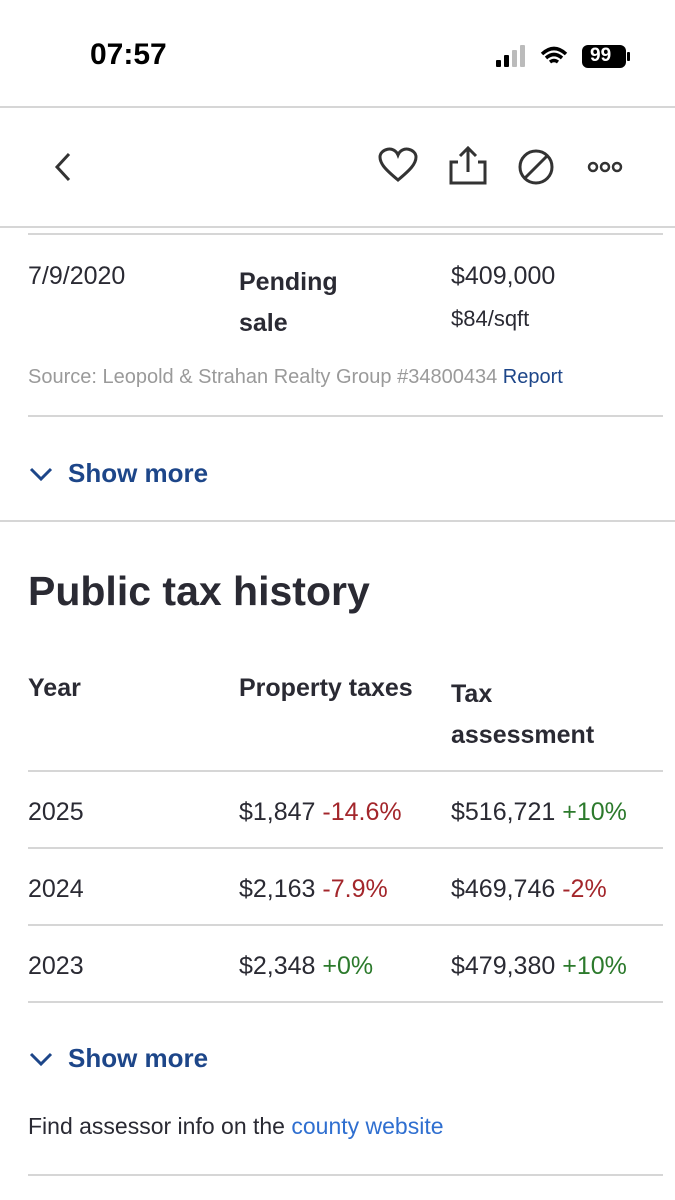 The width and height of the screenshot is (675, 1200). Describe the element at coordinates (584, 889) in the screenshot. I see `change: -2%` at that location.